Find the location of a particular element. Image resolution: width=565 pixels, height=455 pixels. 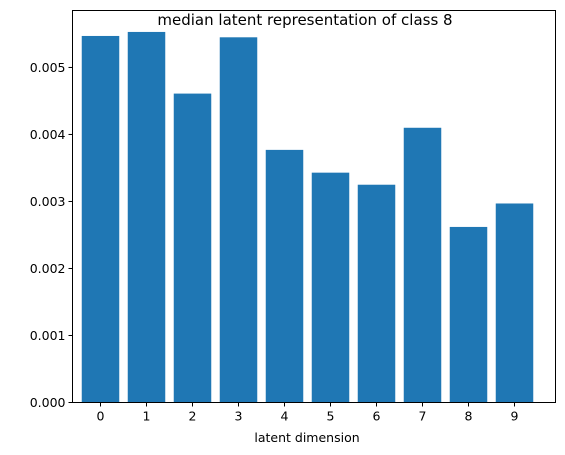

x-axis-label: latent dimension is located at coordinates (306, 437).